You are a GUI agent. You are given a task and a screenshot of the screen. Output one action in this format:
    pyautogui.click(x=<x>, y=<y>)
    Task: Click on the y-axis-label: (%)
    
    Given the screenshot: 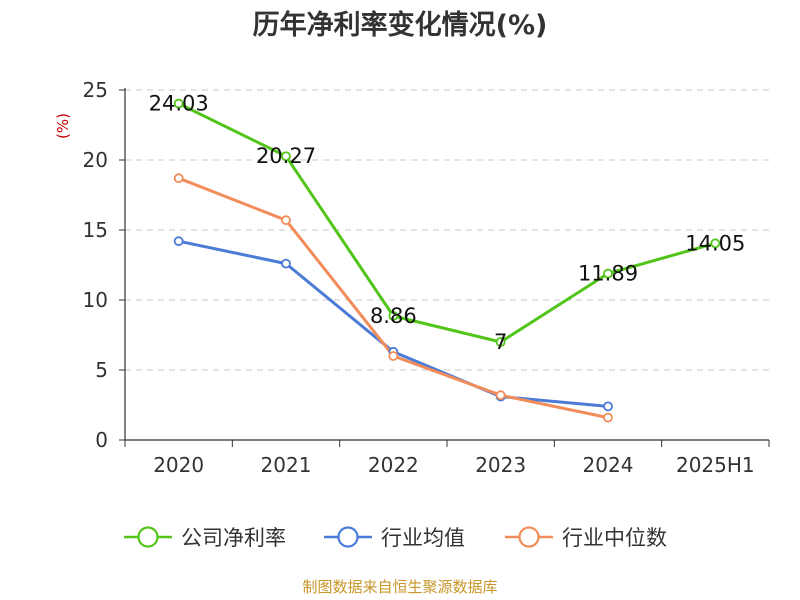 What is the action you would take?
    pyautogui.click(x=63, y=126)
    